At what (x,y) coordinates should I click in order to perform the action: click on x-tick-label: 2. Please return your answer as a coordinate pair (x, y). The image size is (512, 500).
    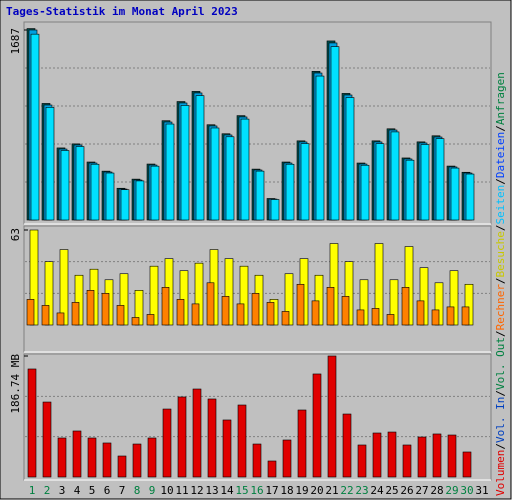
    Looking at the image, I should click on (47, 490).